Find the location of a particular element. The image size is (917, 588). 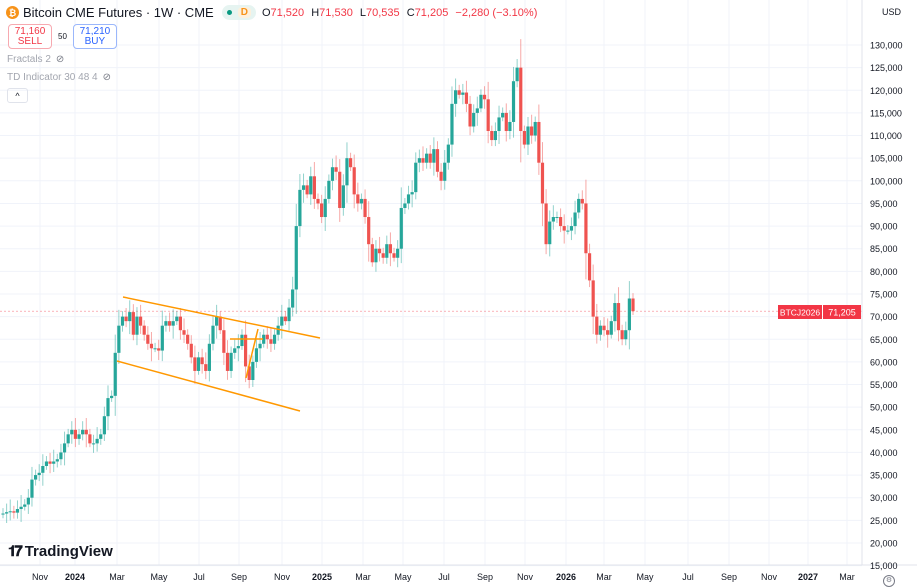

price-tick: 120,000 is located at coordinates (886, 91).